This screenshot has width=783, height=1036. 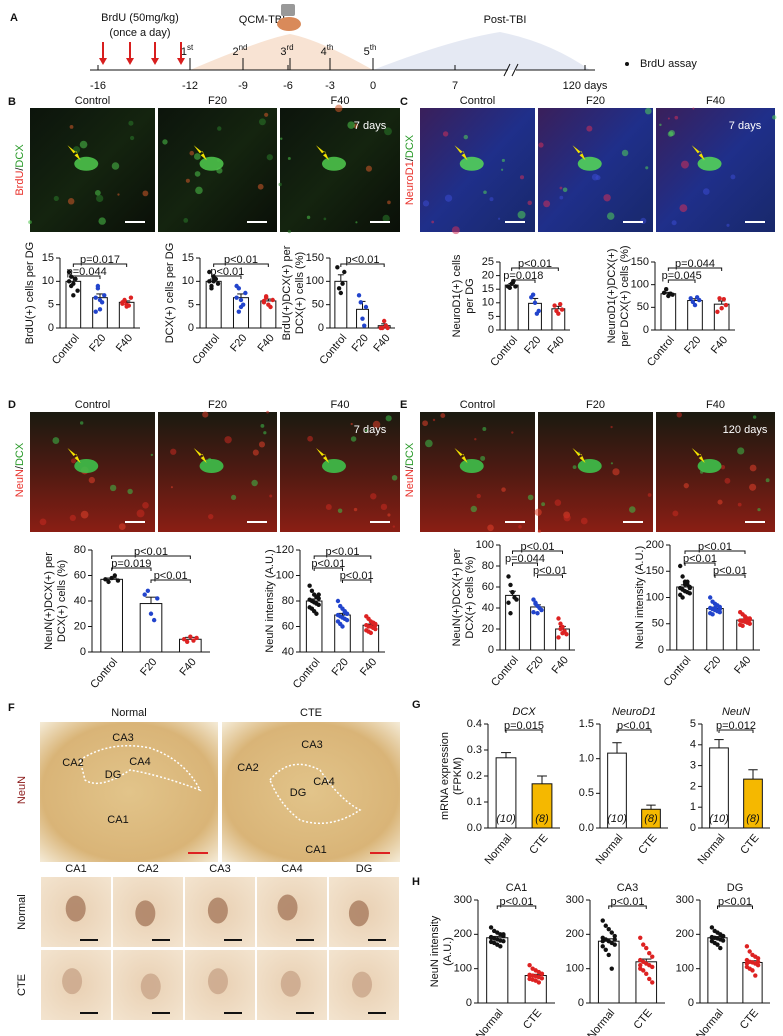 What do you see at coordinates (22, 985) in the screenshot?
I see `row-label: CTE` at bounding box center [22, 985].